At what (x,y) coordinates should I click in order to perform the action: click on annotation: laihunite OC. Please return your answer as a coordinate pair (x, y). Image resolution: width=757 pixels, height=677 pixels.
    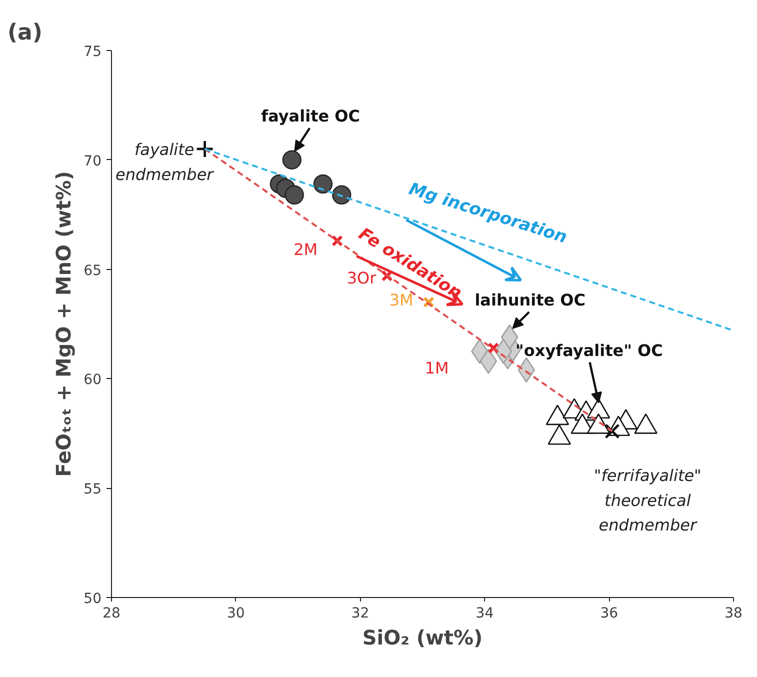
    Looking at the image, I should click on (530, 300).